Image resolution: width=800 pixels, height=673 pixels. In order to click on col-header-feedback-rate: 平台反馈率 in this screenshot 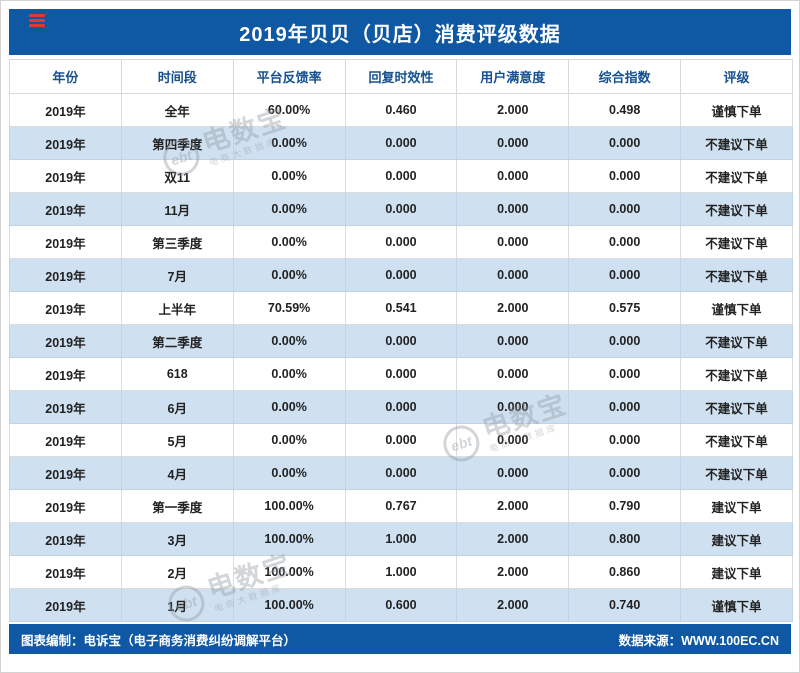, I will do `click(289, 76)`.